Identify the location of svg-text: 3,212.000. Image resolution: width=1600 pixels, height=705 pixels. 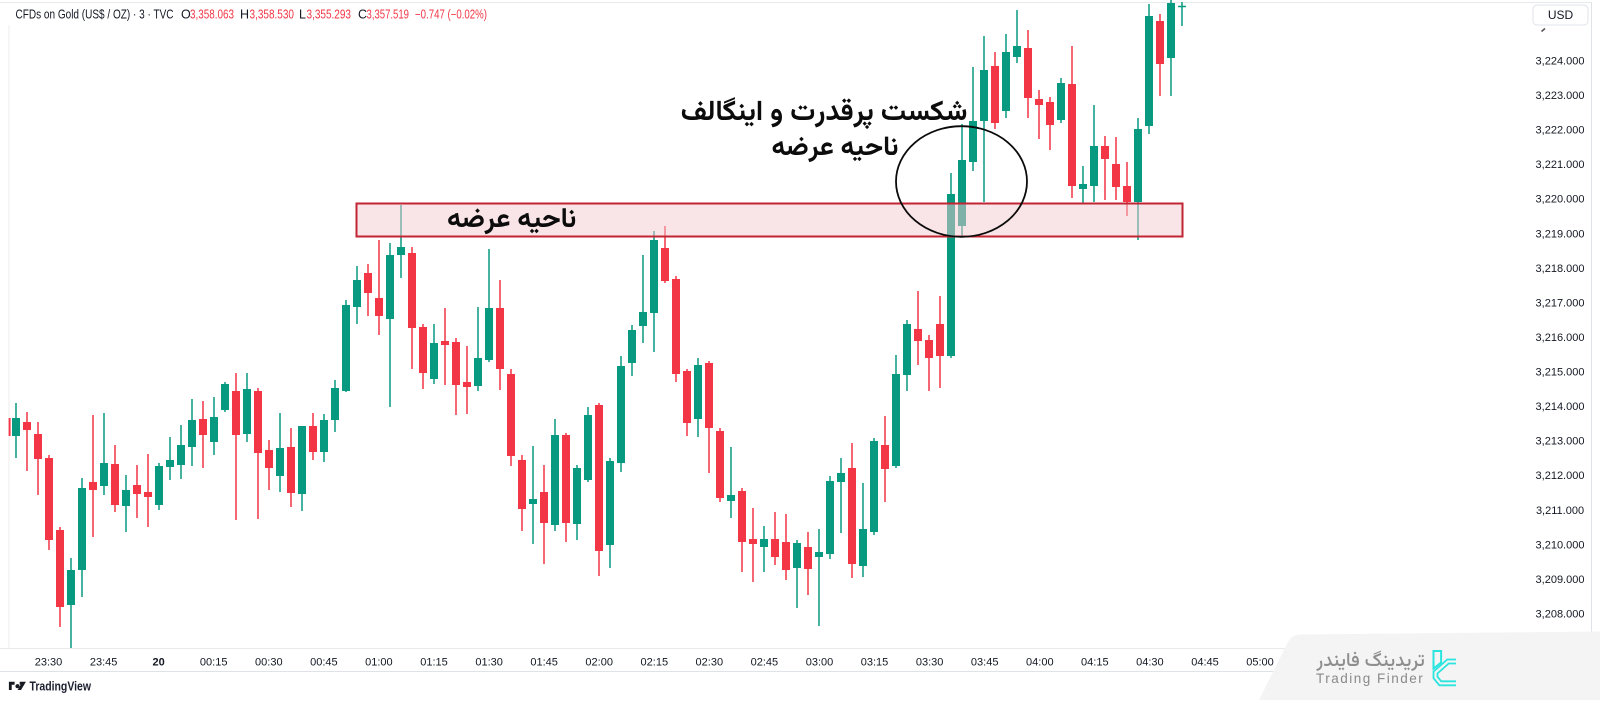
(1560, 476).